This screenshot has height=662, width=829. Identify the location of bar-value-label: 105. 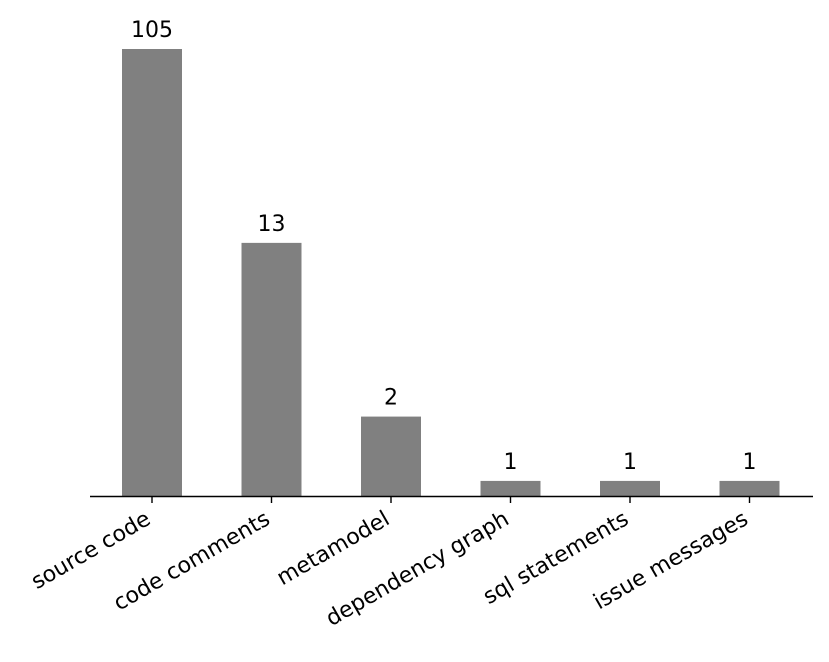
(152, 30).